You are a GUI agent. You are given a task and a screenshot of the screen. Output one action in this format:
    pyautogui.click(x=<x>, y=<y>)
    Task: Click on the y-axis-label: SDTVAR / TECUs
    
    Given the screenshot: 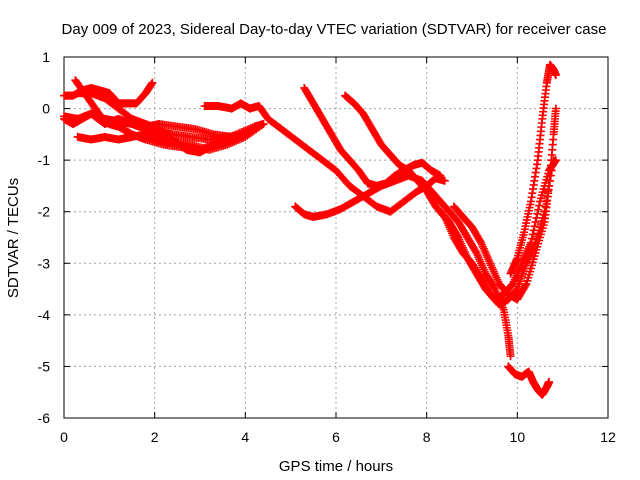 What is the action you would take?
    pyautogui.click(x=13, y=238)
    